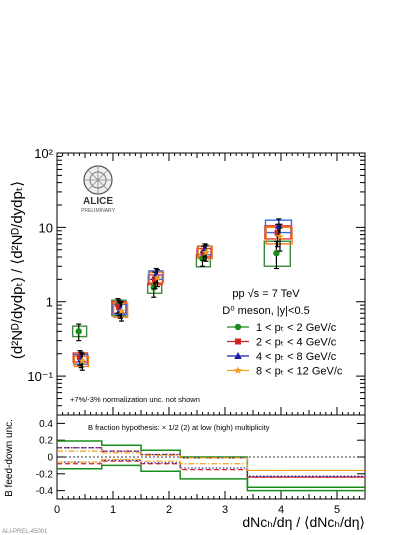 This screenshot has width=414, height=535. I want to click on x-tick-label: 4, so click(281, 510).